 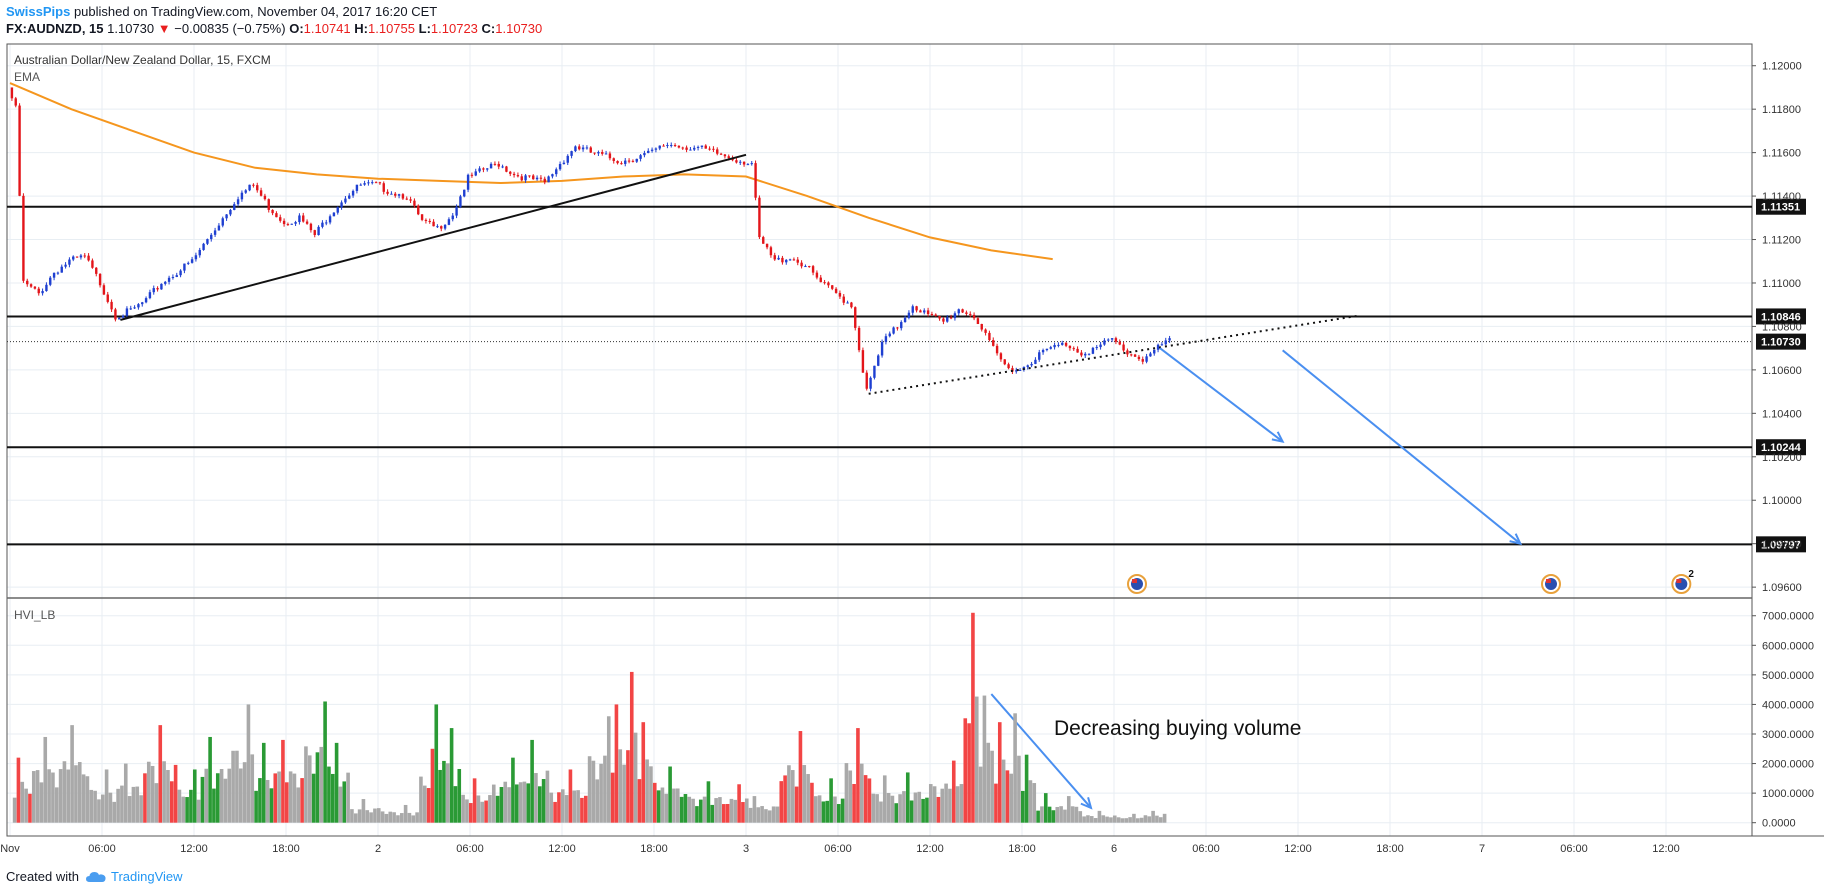 I want to click on footer: Created with TradingView, so click(x=94, y=876).